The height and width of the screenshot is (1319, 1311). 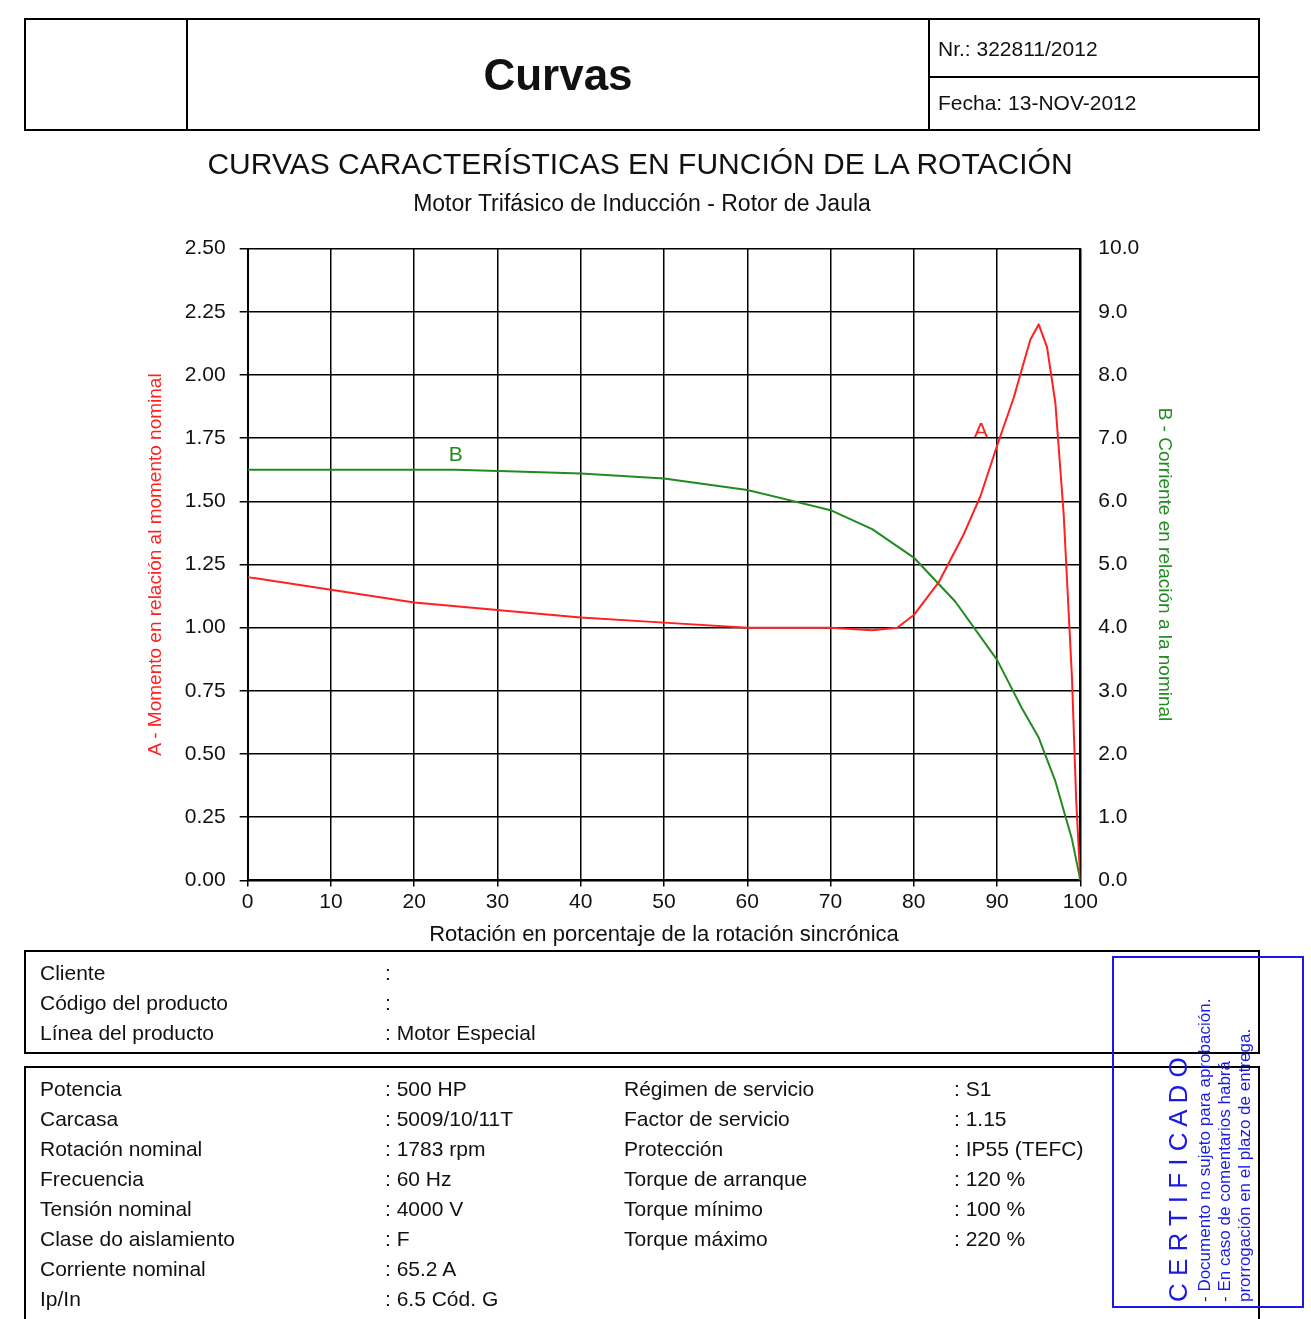 I want to click on text: Torque de arranque, so click(x=716, y=1179).